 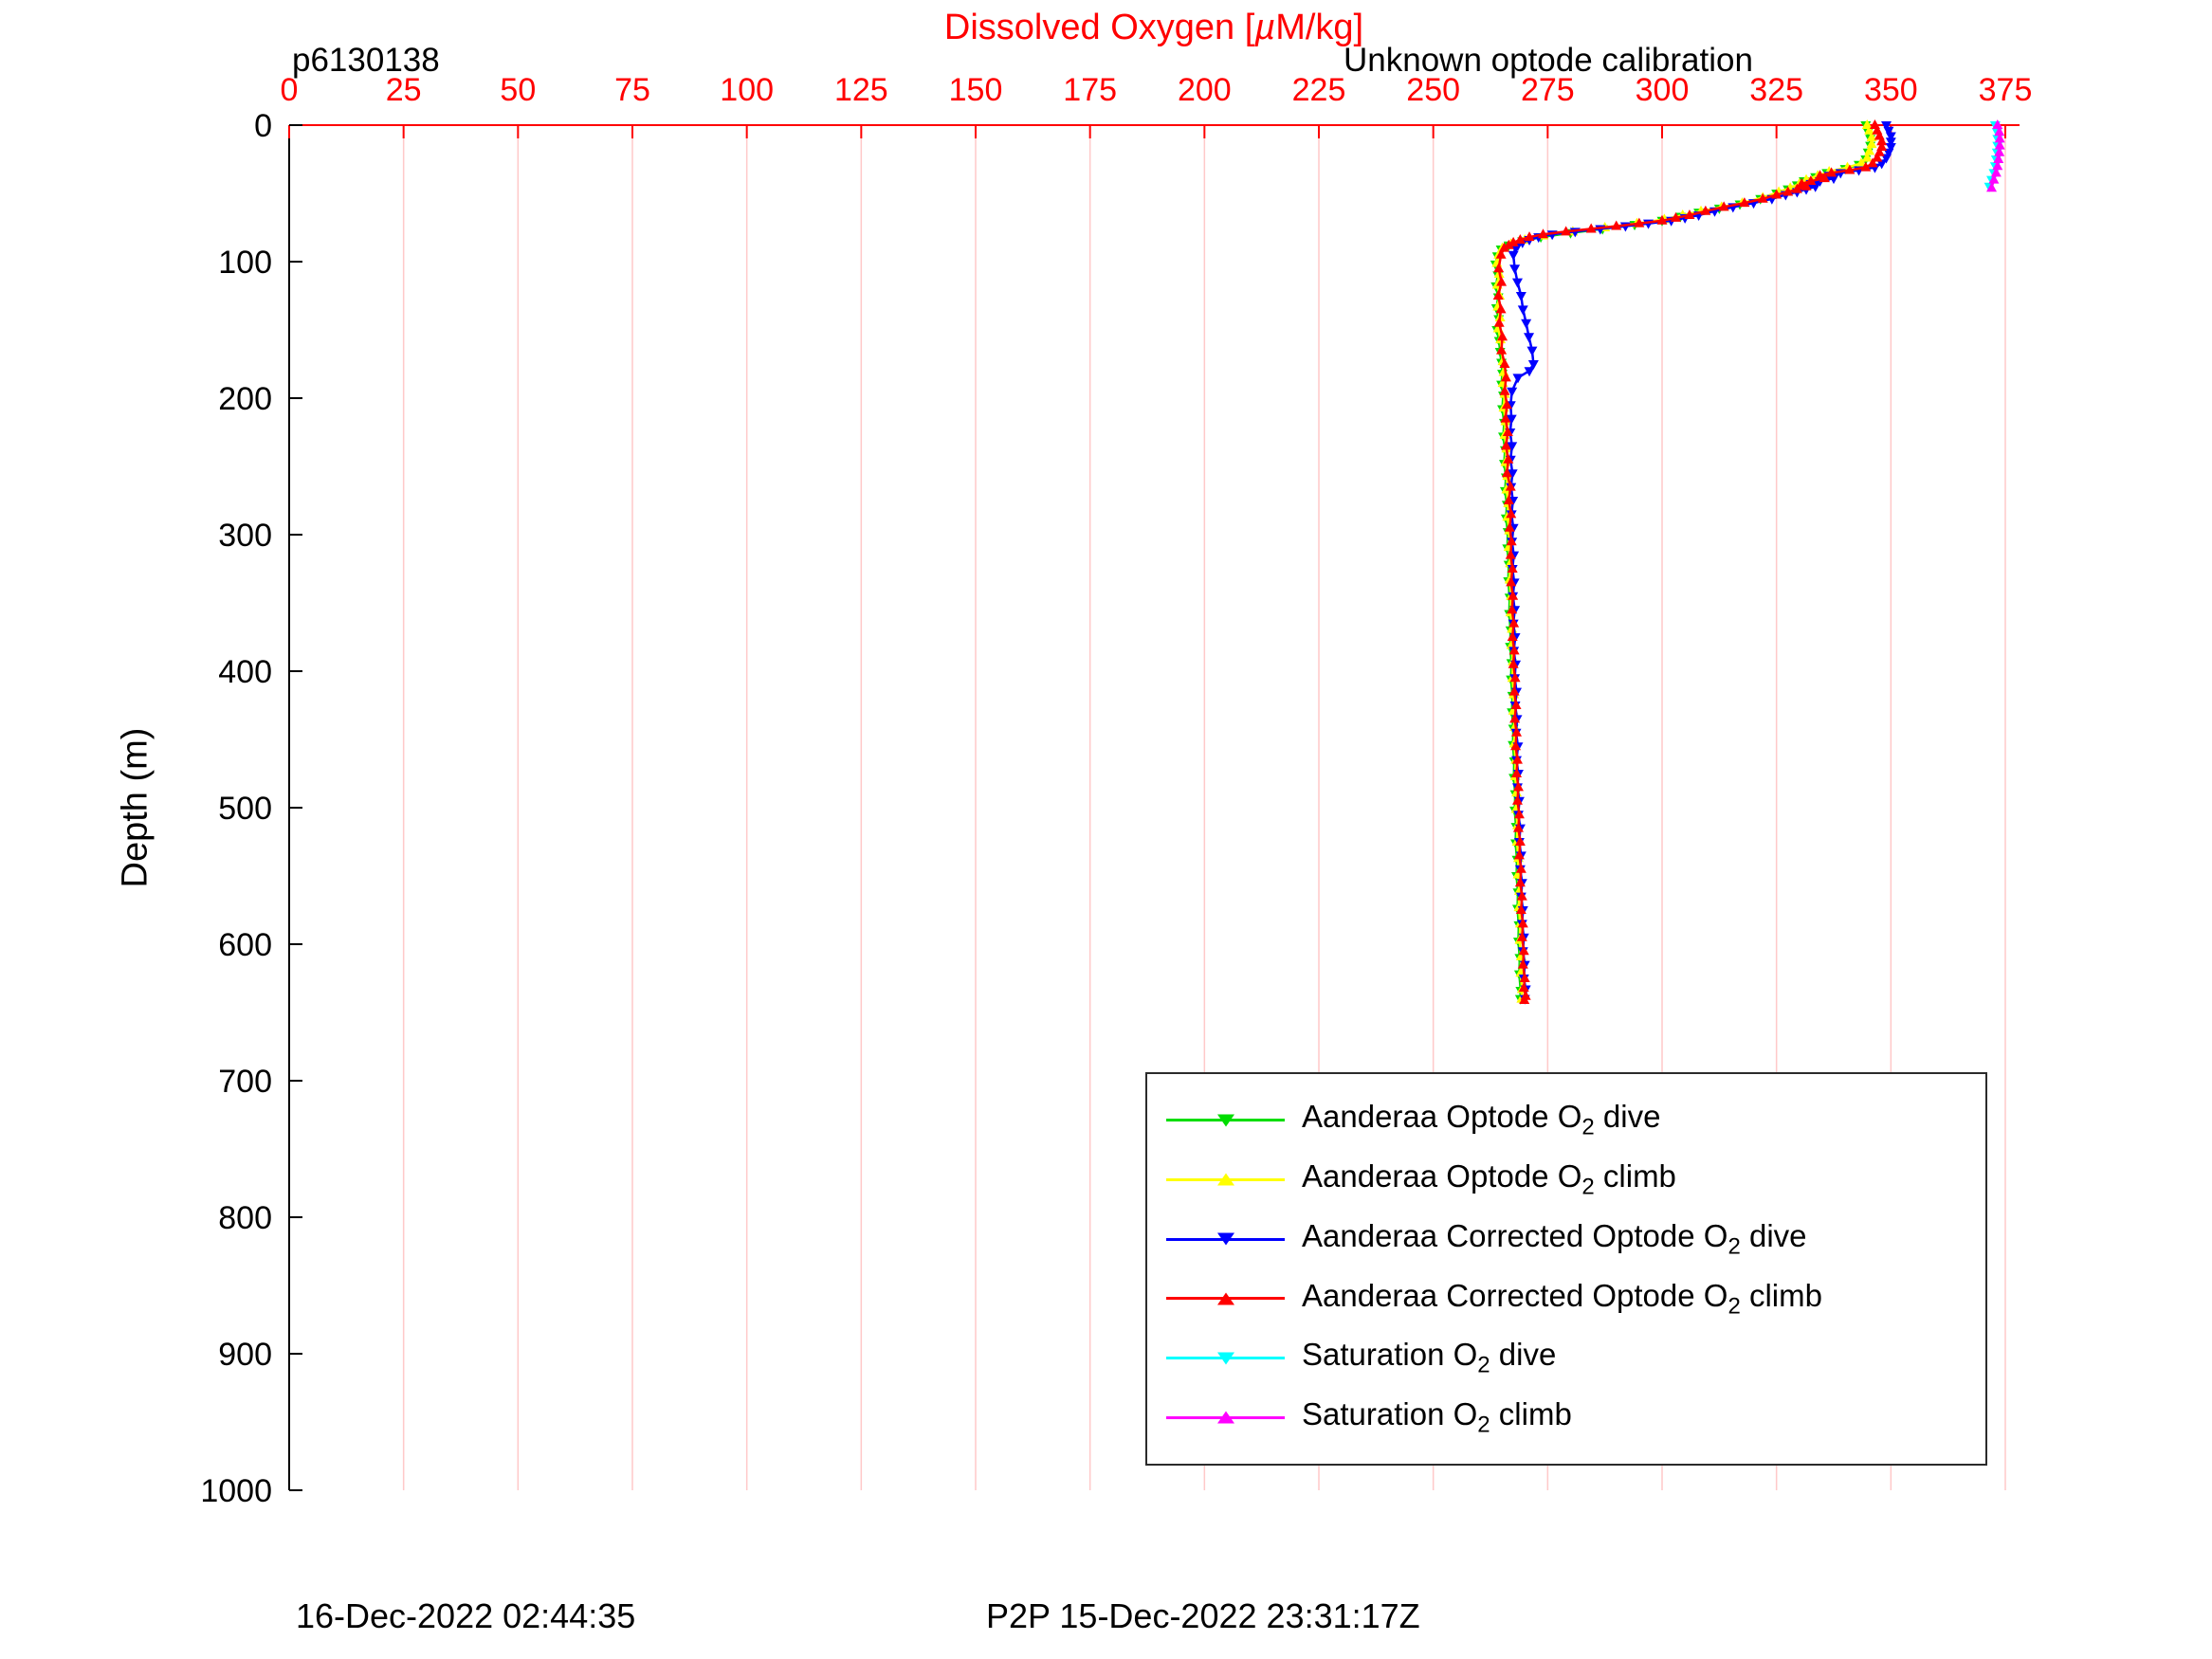 What do you see at coordinates (245, 536) in the screenshot?
I see `y-tick-label: 300` at bounding box center [245, 536].